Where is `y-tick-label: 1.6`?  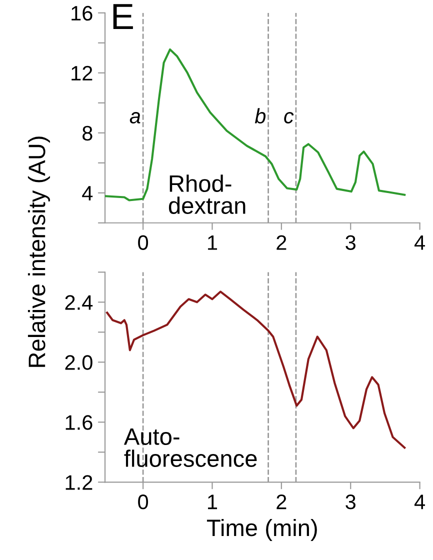
y-tick-label: 1.6 is located at coordinates (79, 422).